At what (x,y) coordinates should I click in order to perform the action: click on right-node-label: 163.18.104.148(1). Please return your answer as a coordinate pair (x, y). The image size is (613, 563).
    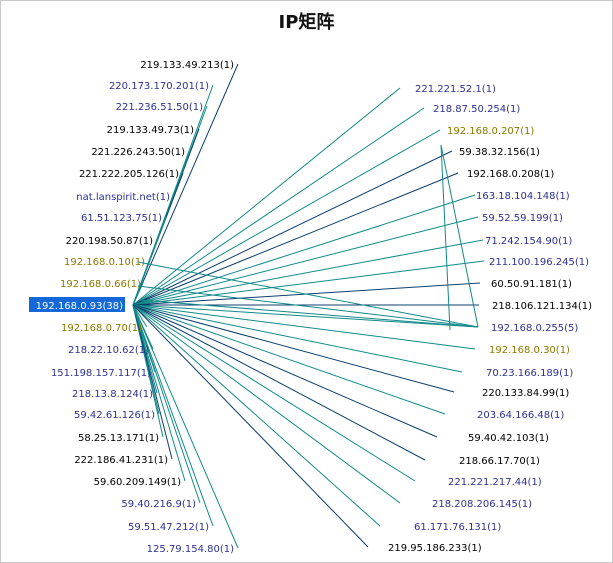
    Looking at the image, I should click on (523, 196).